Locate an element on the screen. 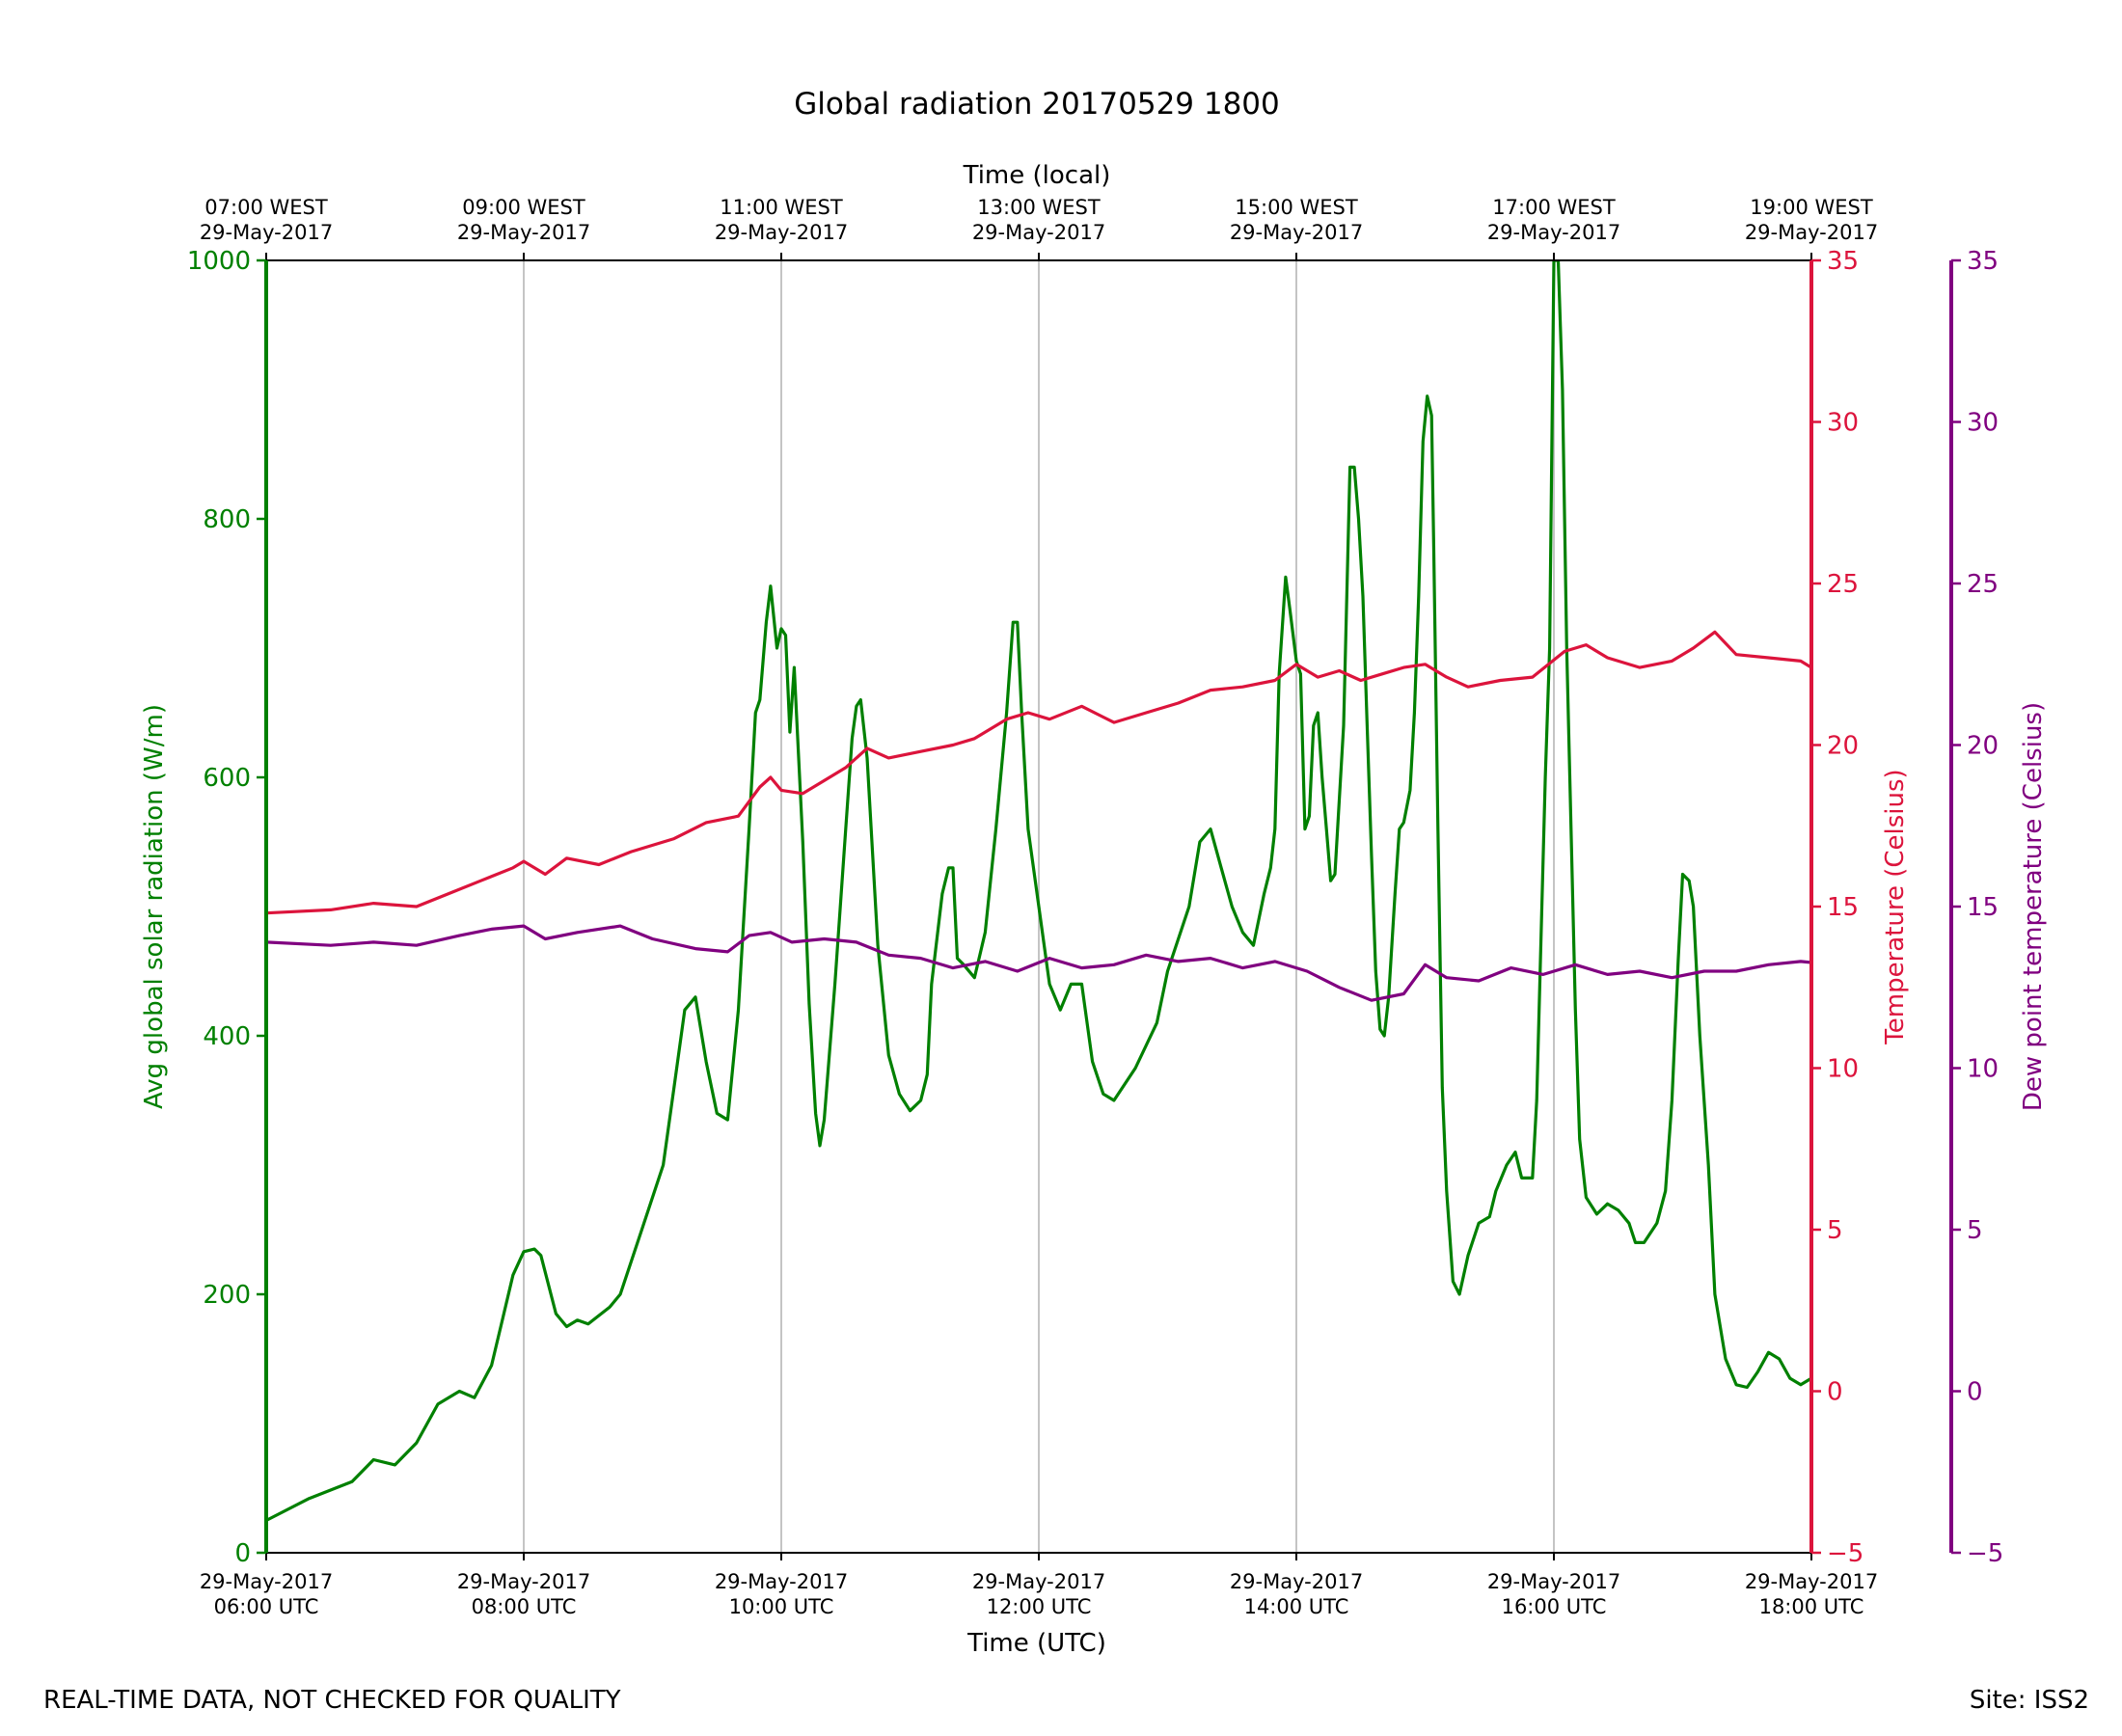  x2-tick-label: 17:00 WEST is located at coordinates (1554, 207).